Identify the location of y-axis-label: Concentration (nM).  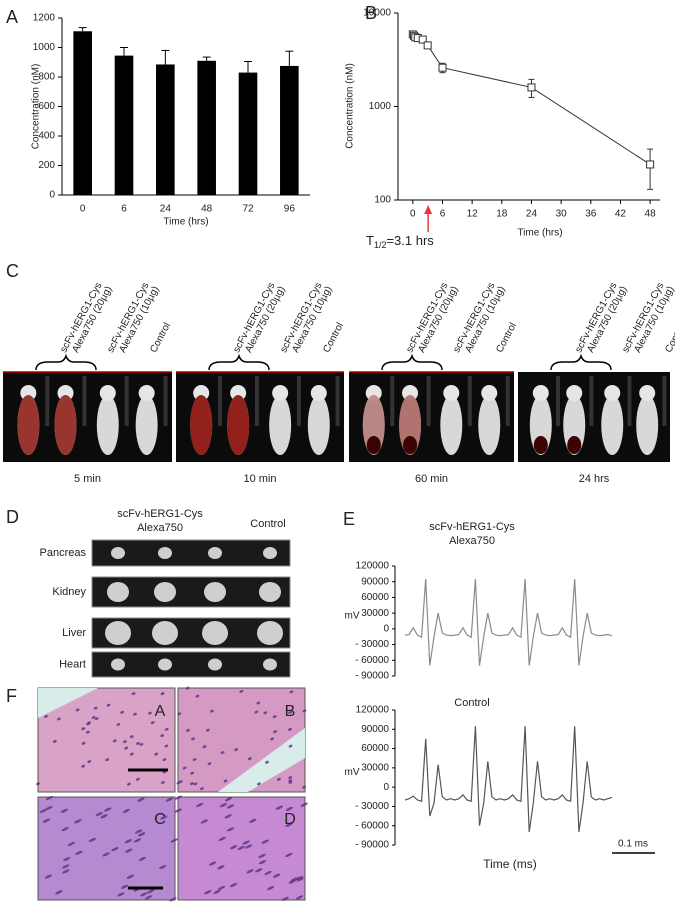
(36, 107).